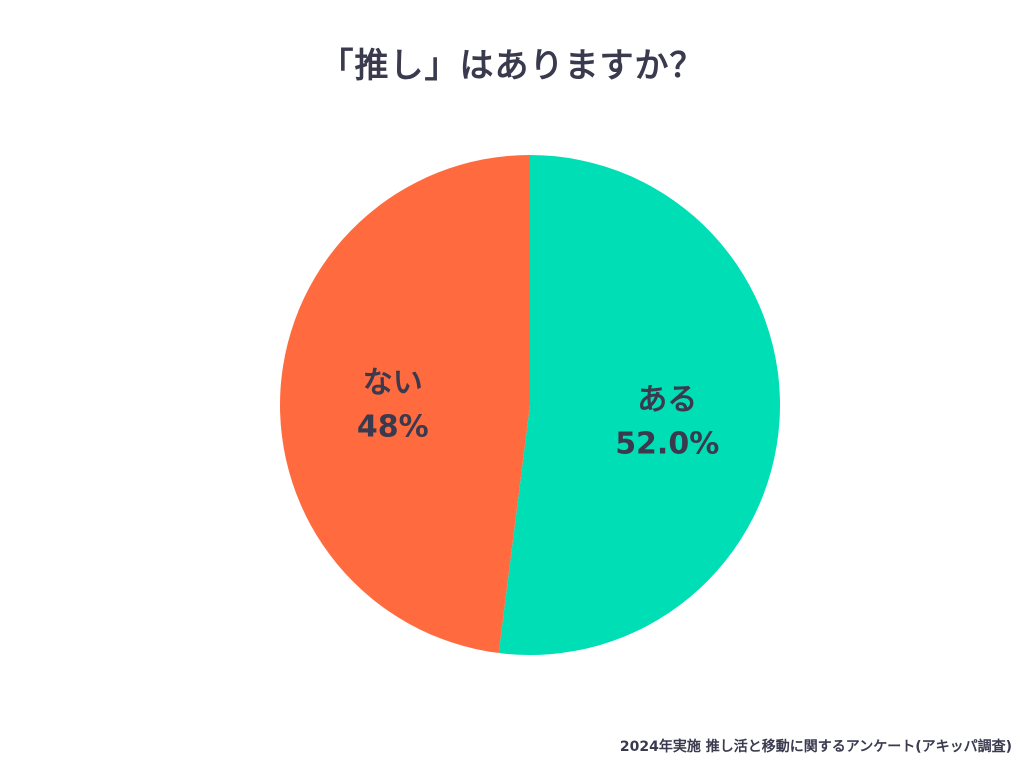 The image size is (1024, 768). Describe the element at coordinates (512, 66) in the screenshot. I see `chart-title: 「推し」はありますか？` at that location.